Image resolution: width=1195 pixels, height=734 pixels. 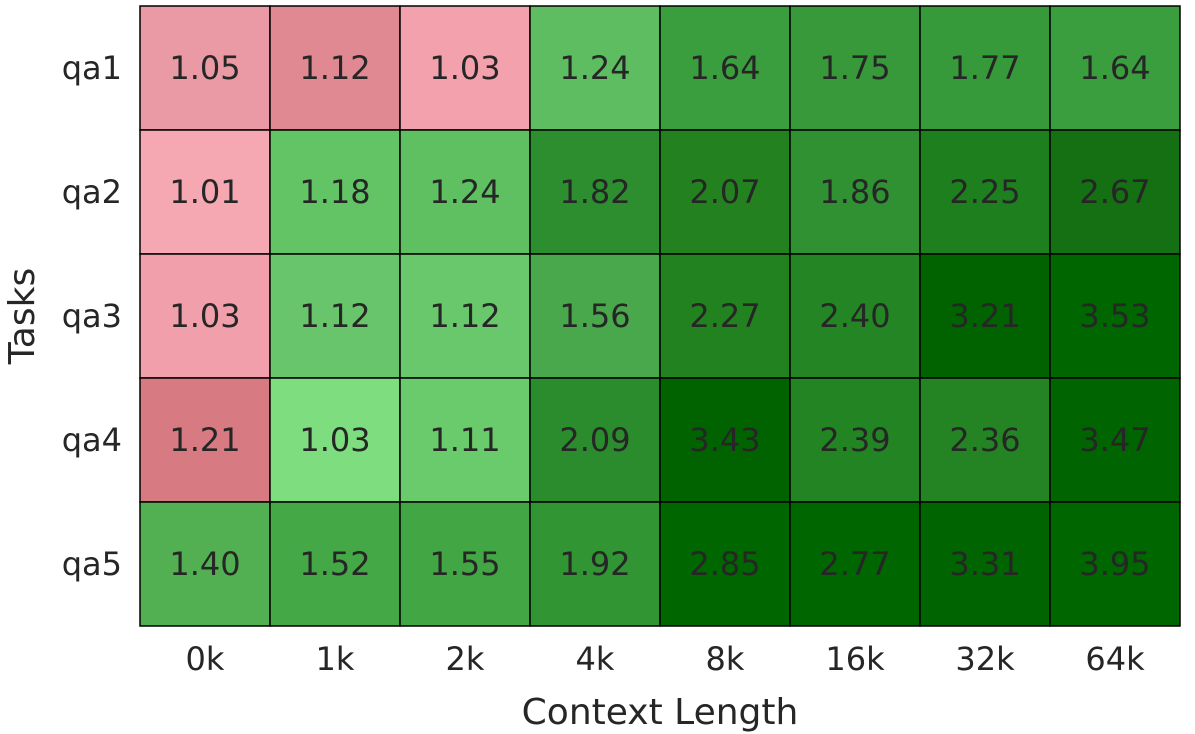 I want to click on cell-value-qa3-32k: 3.21, so click(x=984, y=316).